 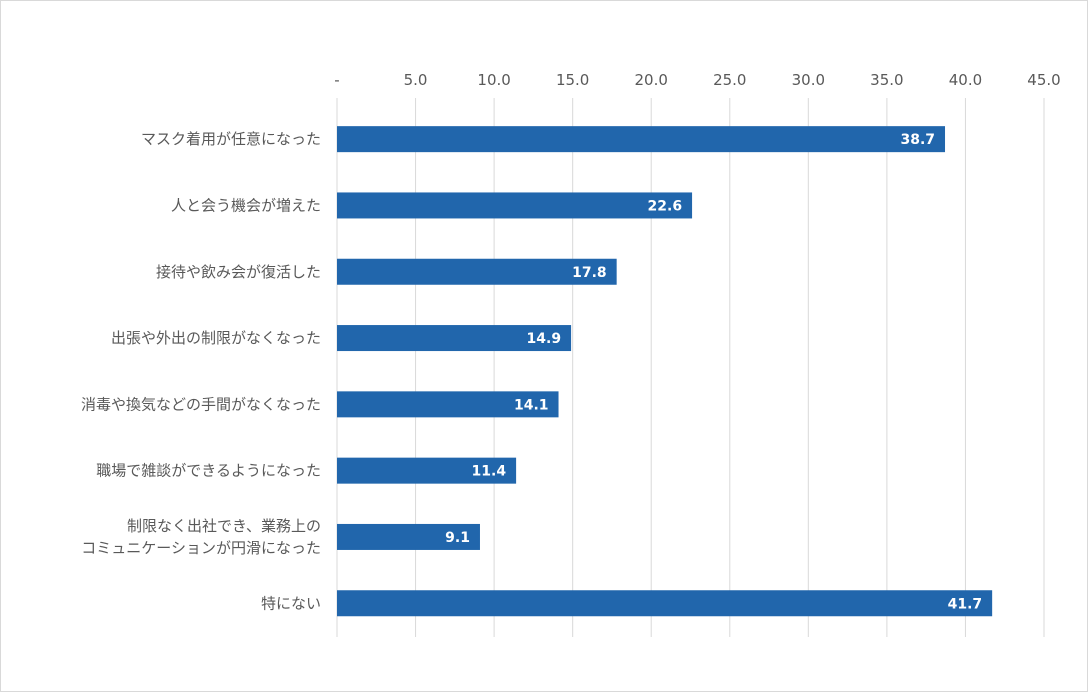 I want to click on x-tick-label: 35.0, so click(x=886, y=80).